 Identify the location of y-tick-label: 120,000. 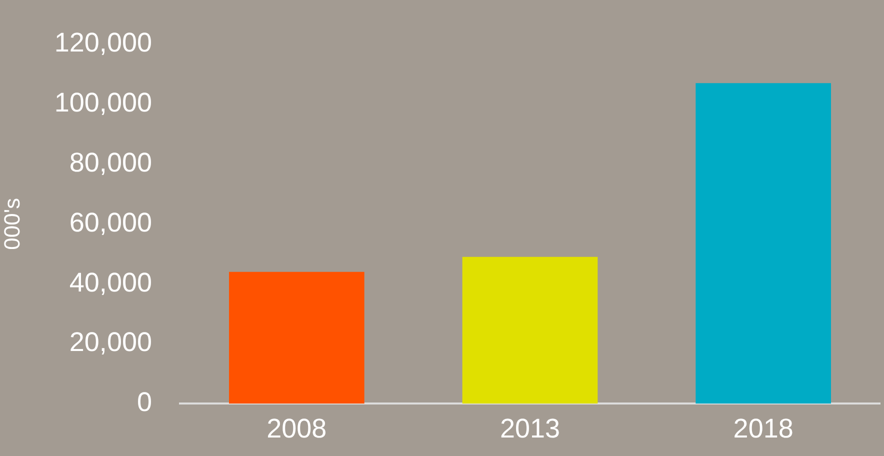
(103, 43).